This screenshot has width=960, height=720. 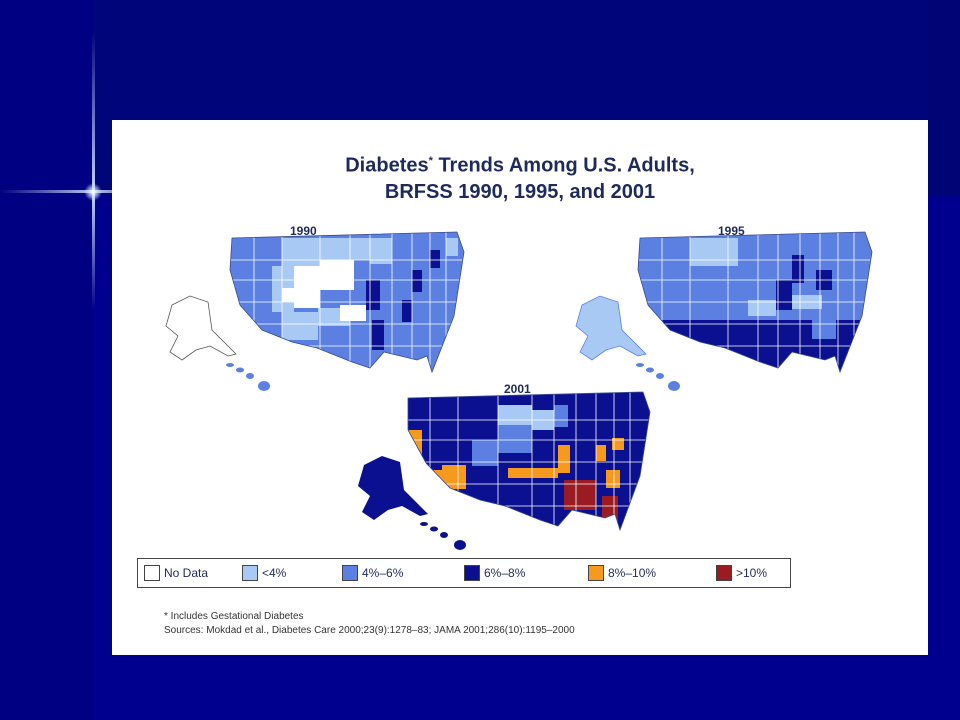 What do you see at coordinates (93, 192) in the screenshot?
I see `sparkle-star-icon` at bounding box center [93, 192].